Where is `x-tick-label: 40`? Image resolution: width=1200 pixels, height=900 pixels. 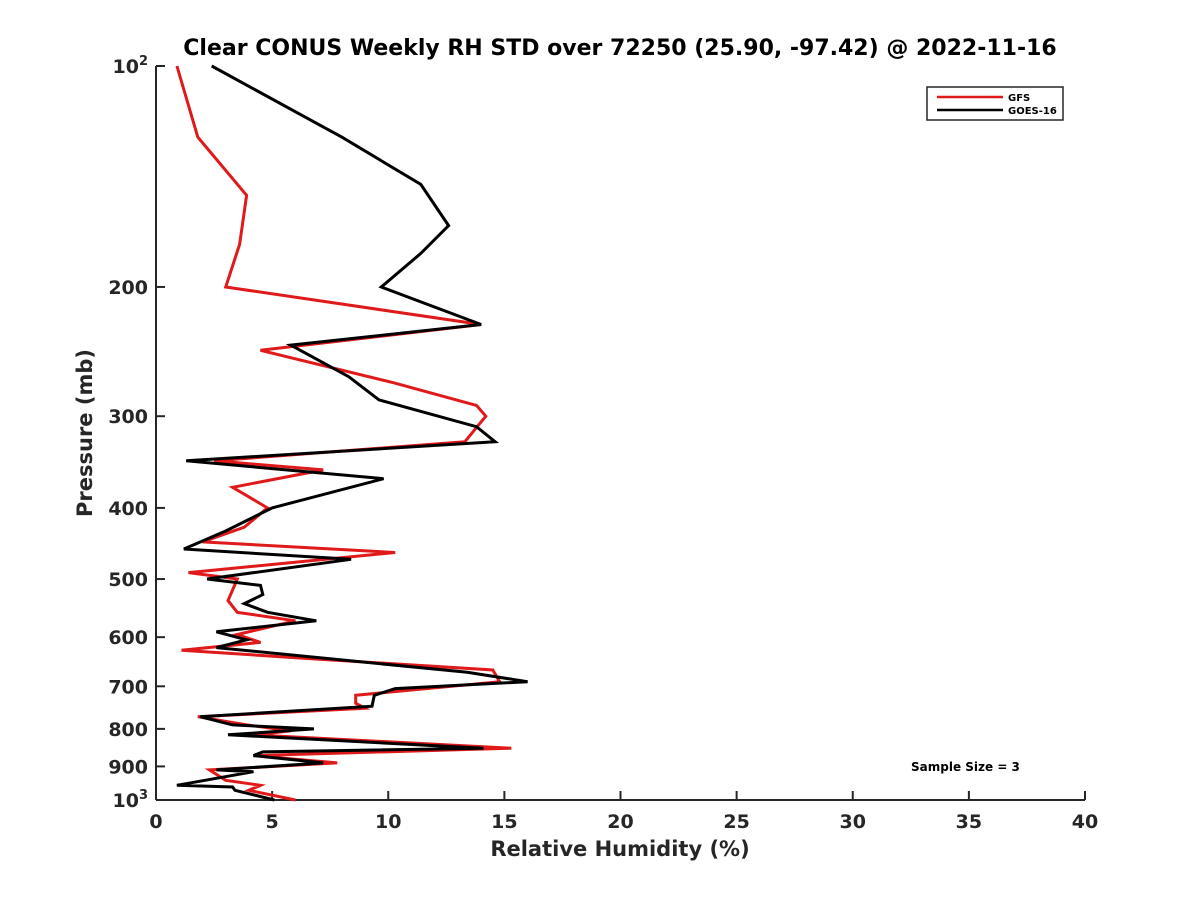
x-tick-label: 40 is located at coordinates (1085, 822).